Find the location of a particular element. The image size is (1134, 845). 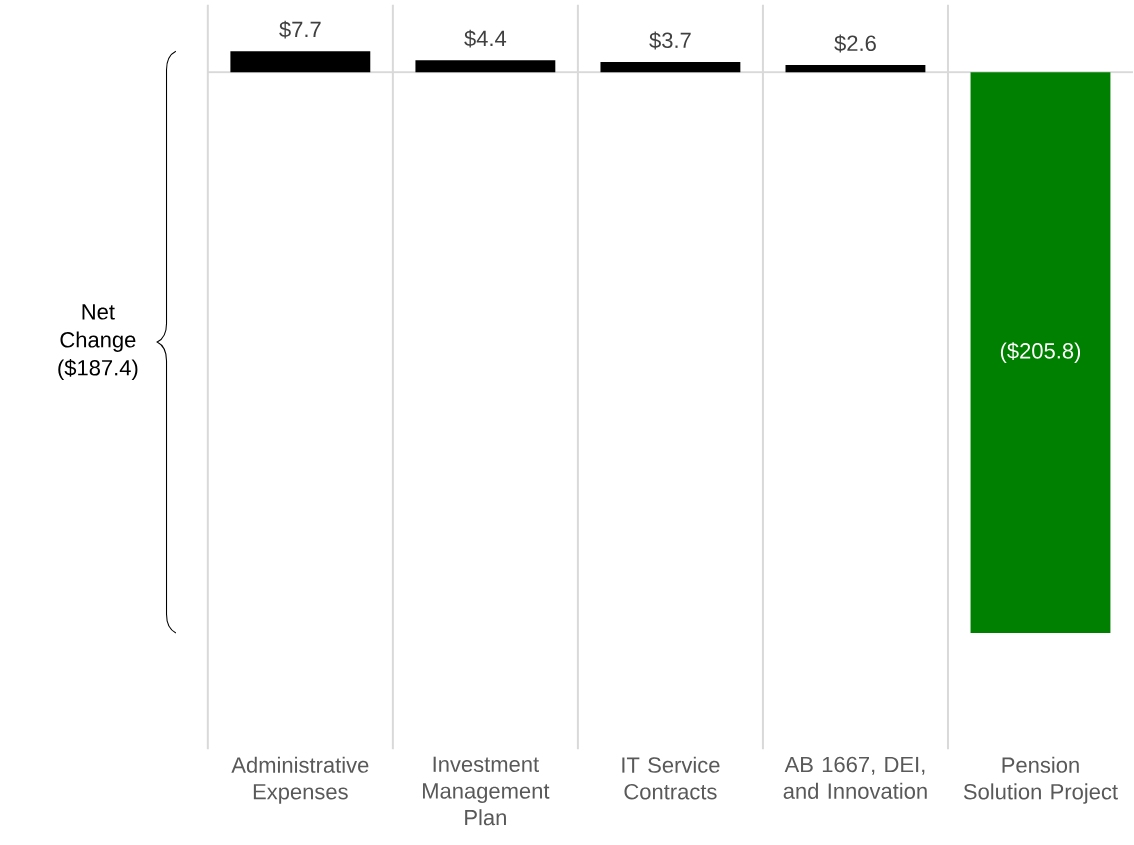

x-tick-label: IT Service Contracts is located at coordinates (671, 778).